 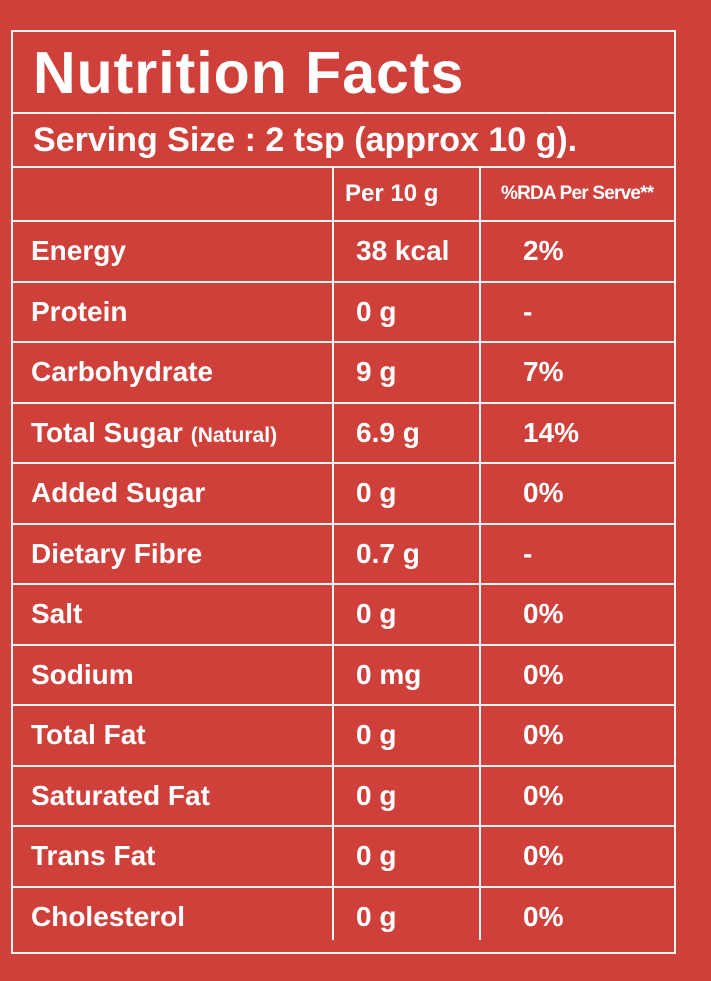 I want to click on title-divider, so click(x=343, y=113).